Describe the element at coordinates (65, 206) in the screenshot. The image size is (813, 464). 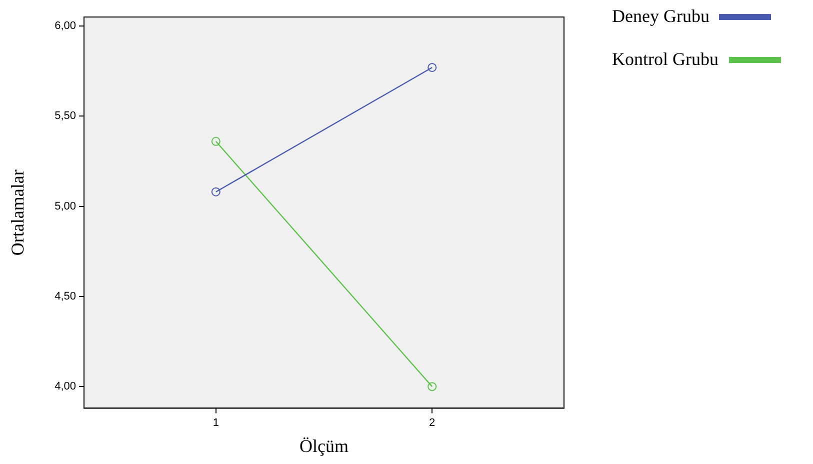
I see `y-tick-label: 5,00` at that location.